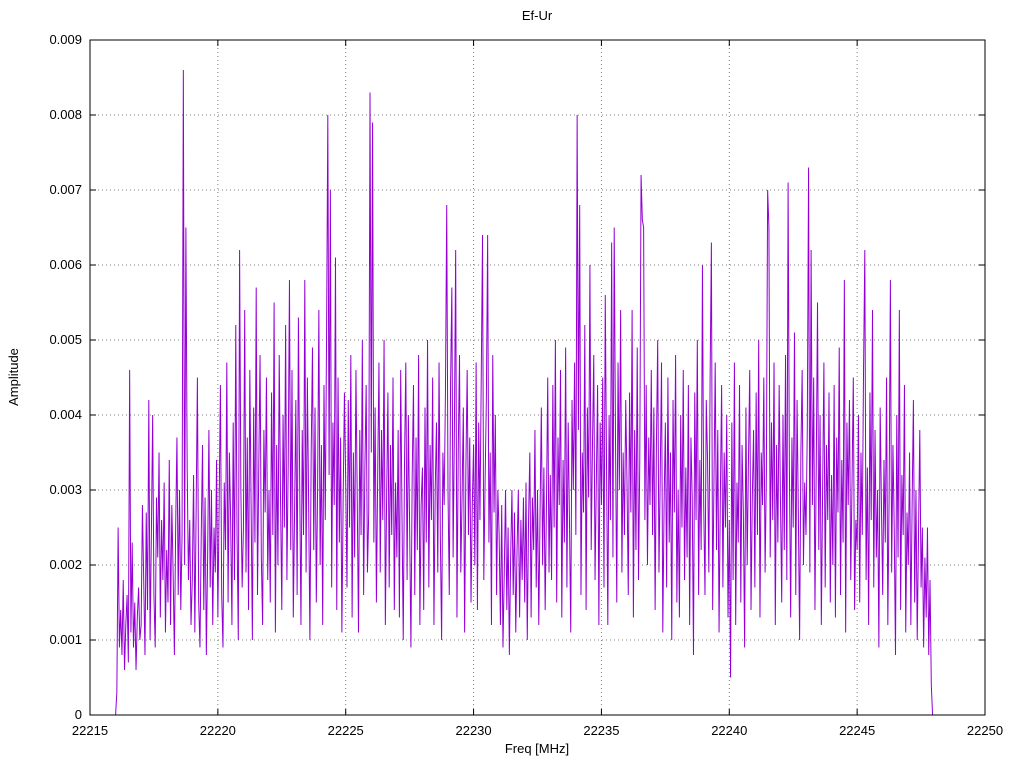  I want to click on x-tick-label: 22230, so click(473, 730).